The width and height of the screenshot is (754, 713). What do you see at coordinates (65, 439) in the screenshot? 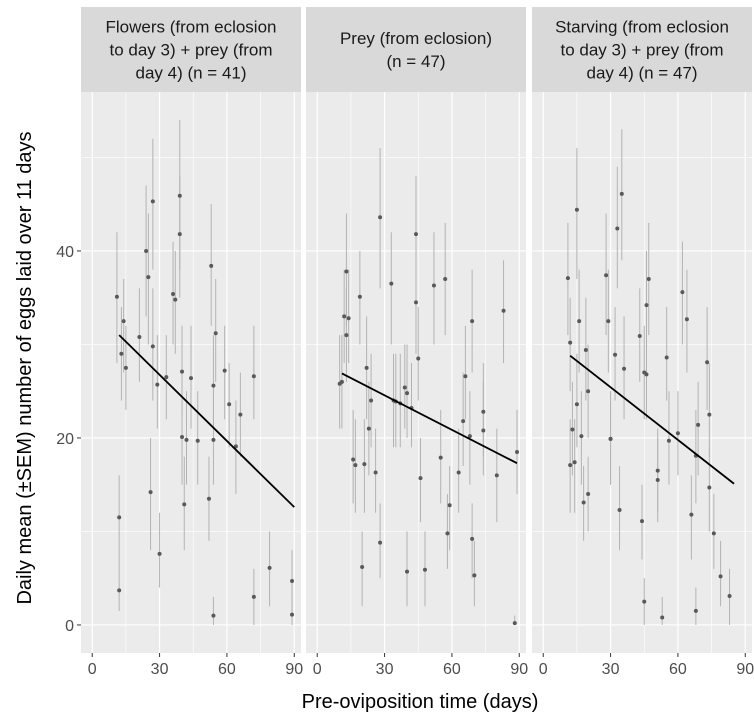
I see `y-tick-label: 20` at bounding box center [65, 439].